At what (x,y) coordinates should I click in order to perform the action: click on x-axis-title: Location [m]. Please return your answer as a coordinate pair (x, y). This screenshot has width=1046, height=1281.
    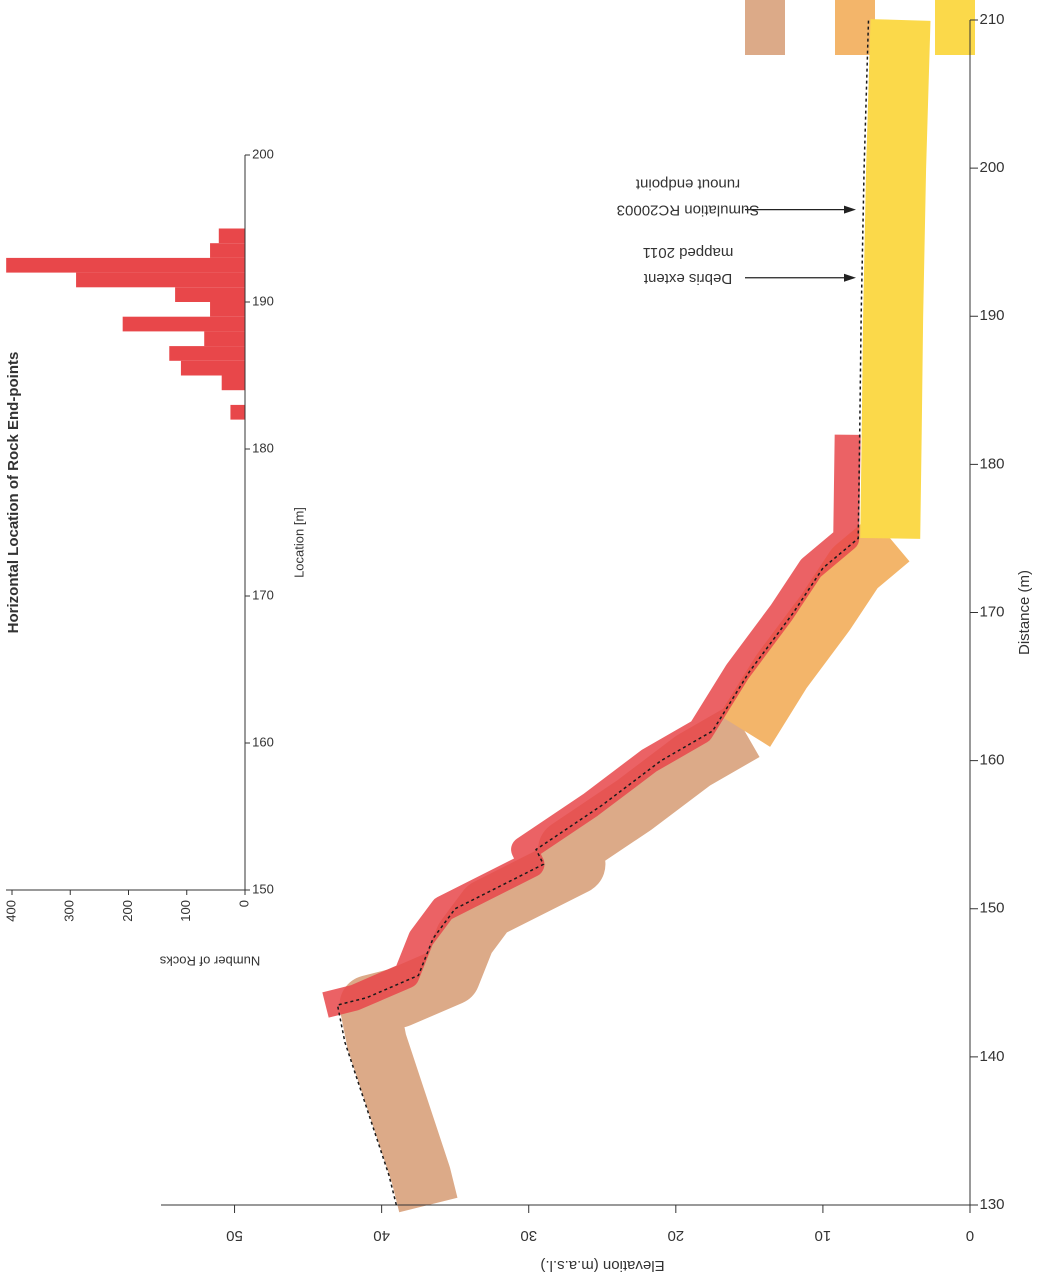
    Looking at the image, I should click on (298, 542).